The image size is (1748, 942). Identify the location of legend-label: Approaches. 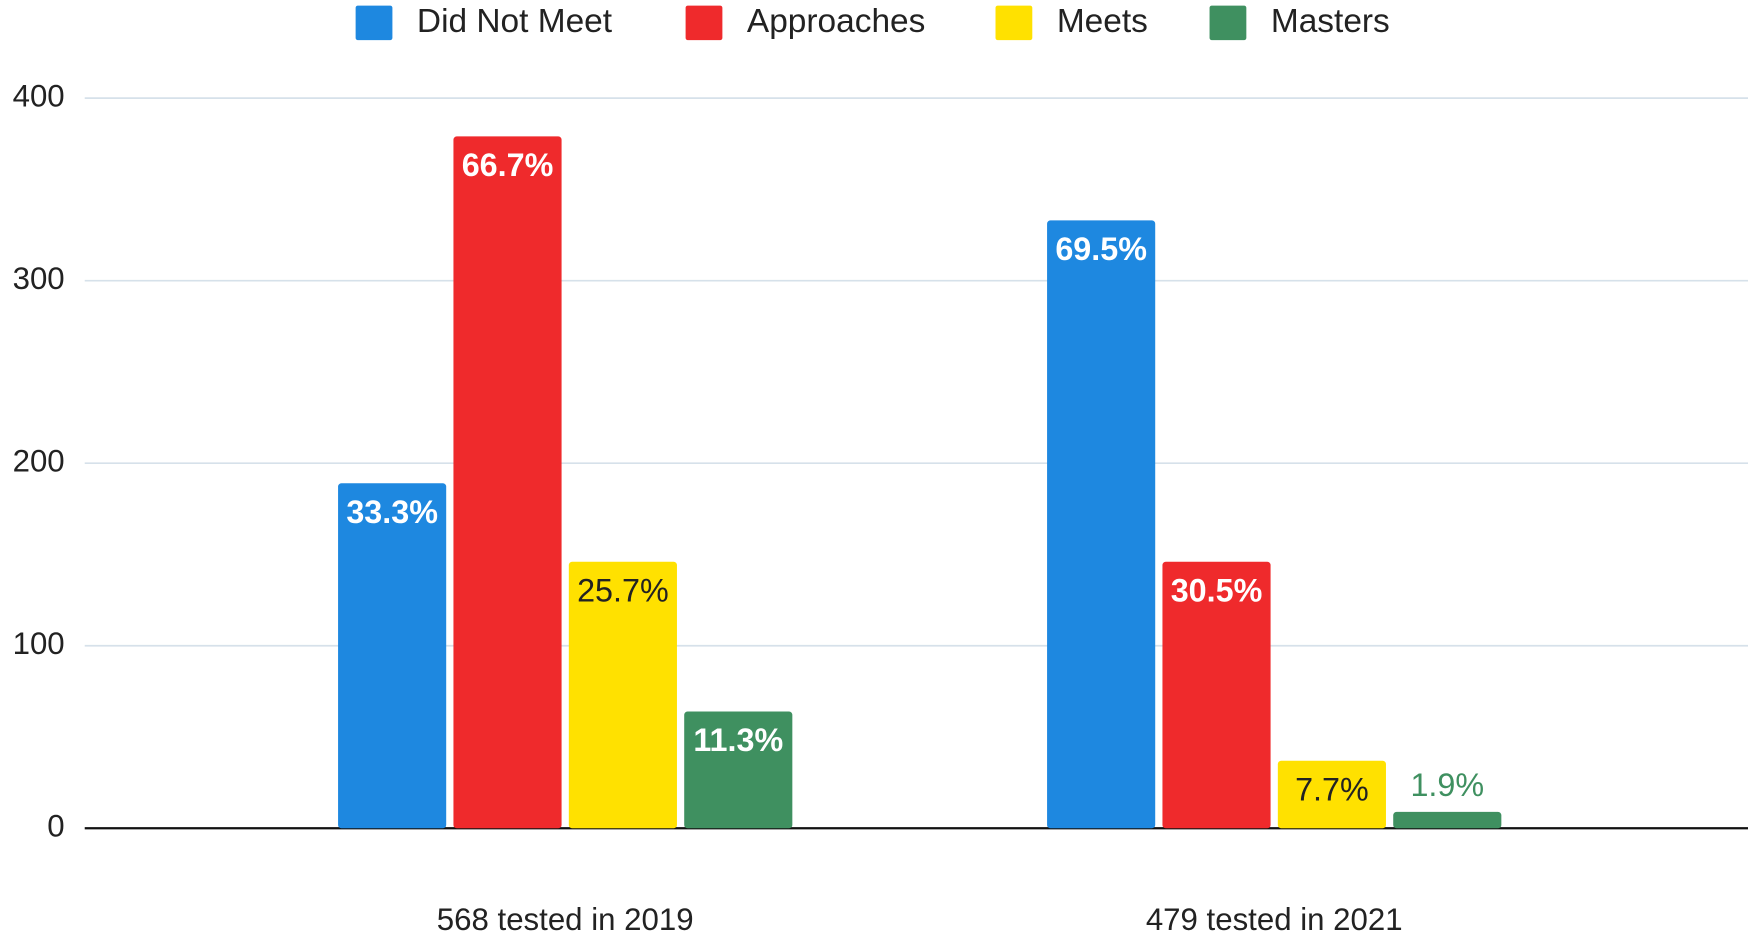
(836, 21).